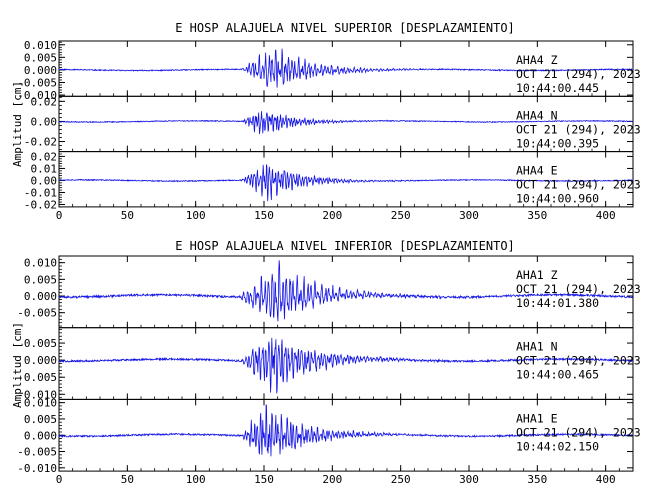 The height and width of the screenshot is (500, 650). I want to click on lower-panel-n-ytick-label: 0.005, so click(40, 343).